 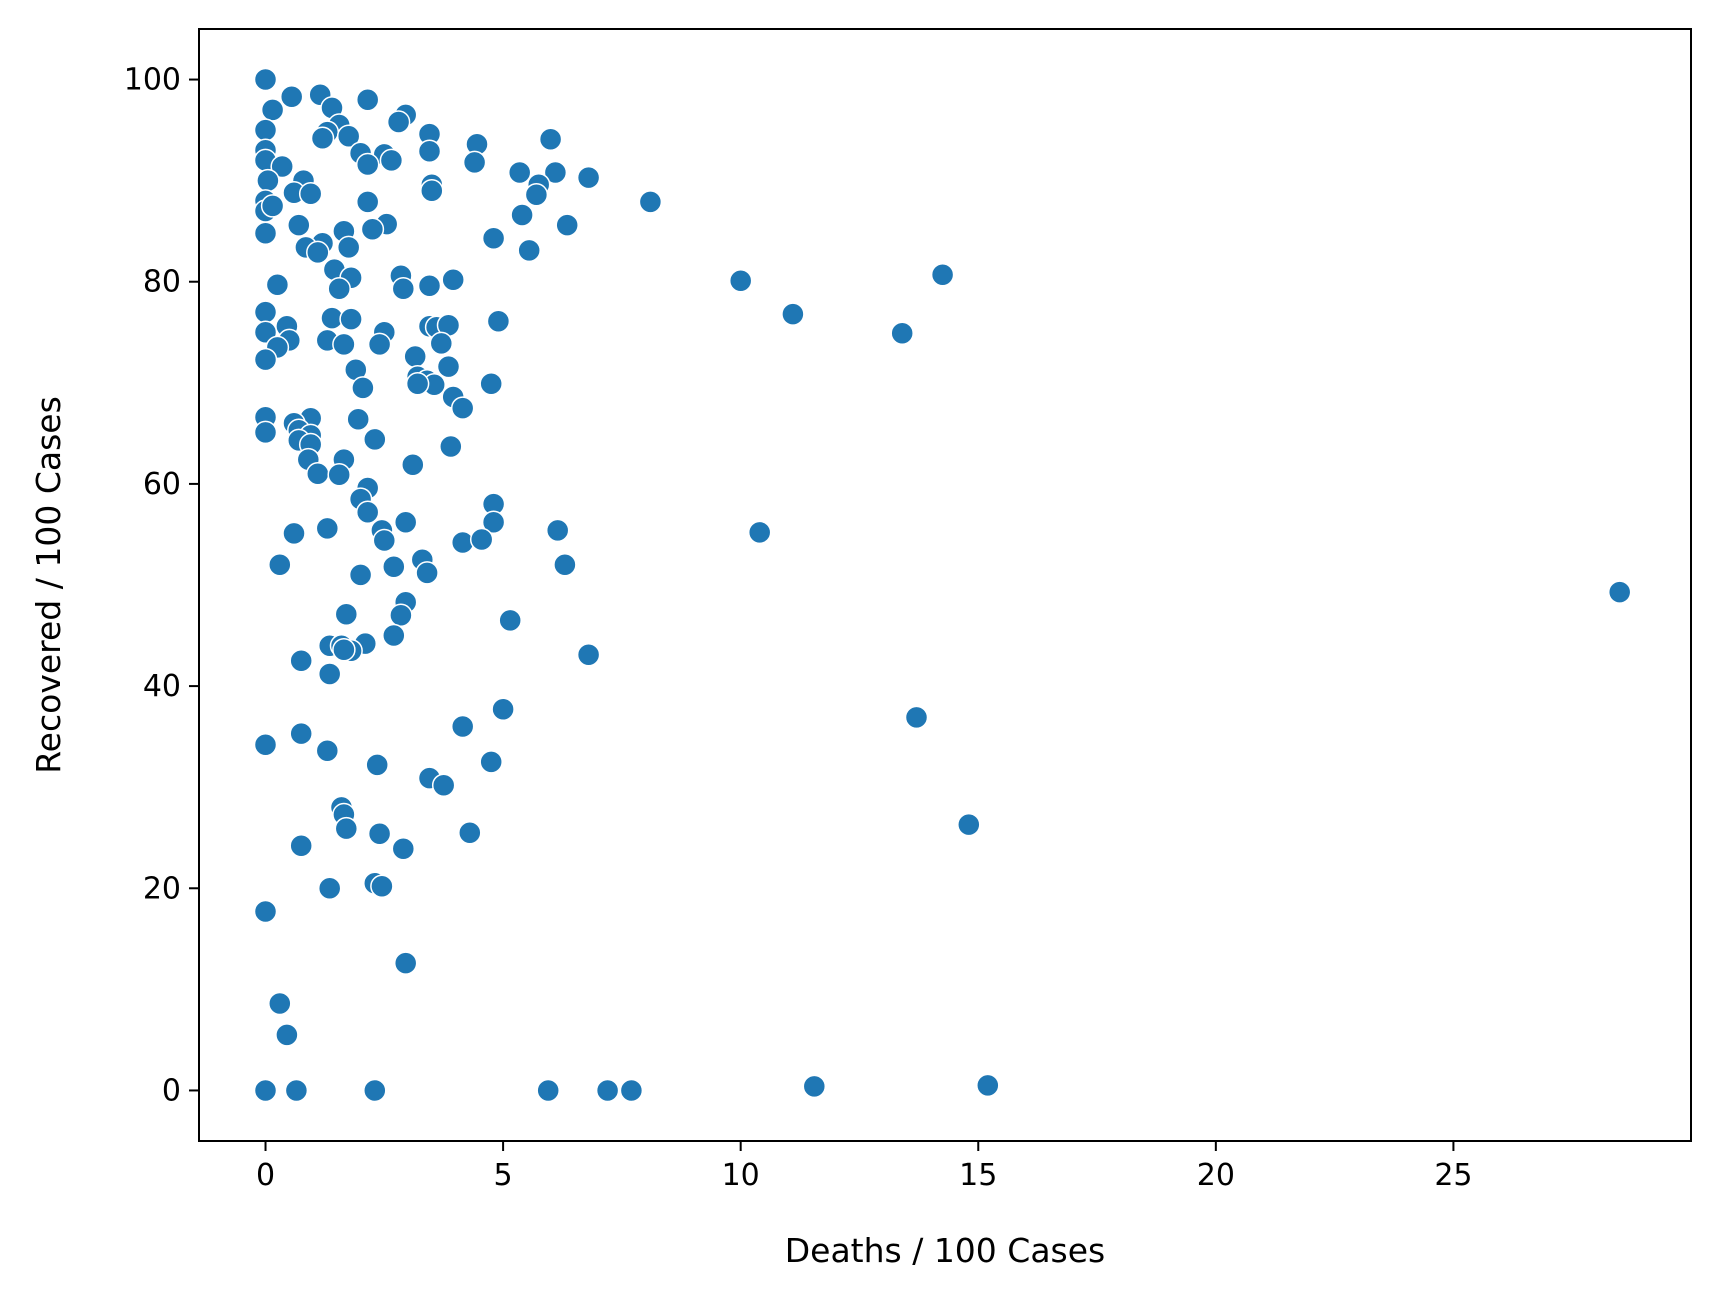 I want to click on y-tick-label: 100, so click(x=152, y=80).